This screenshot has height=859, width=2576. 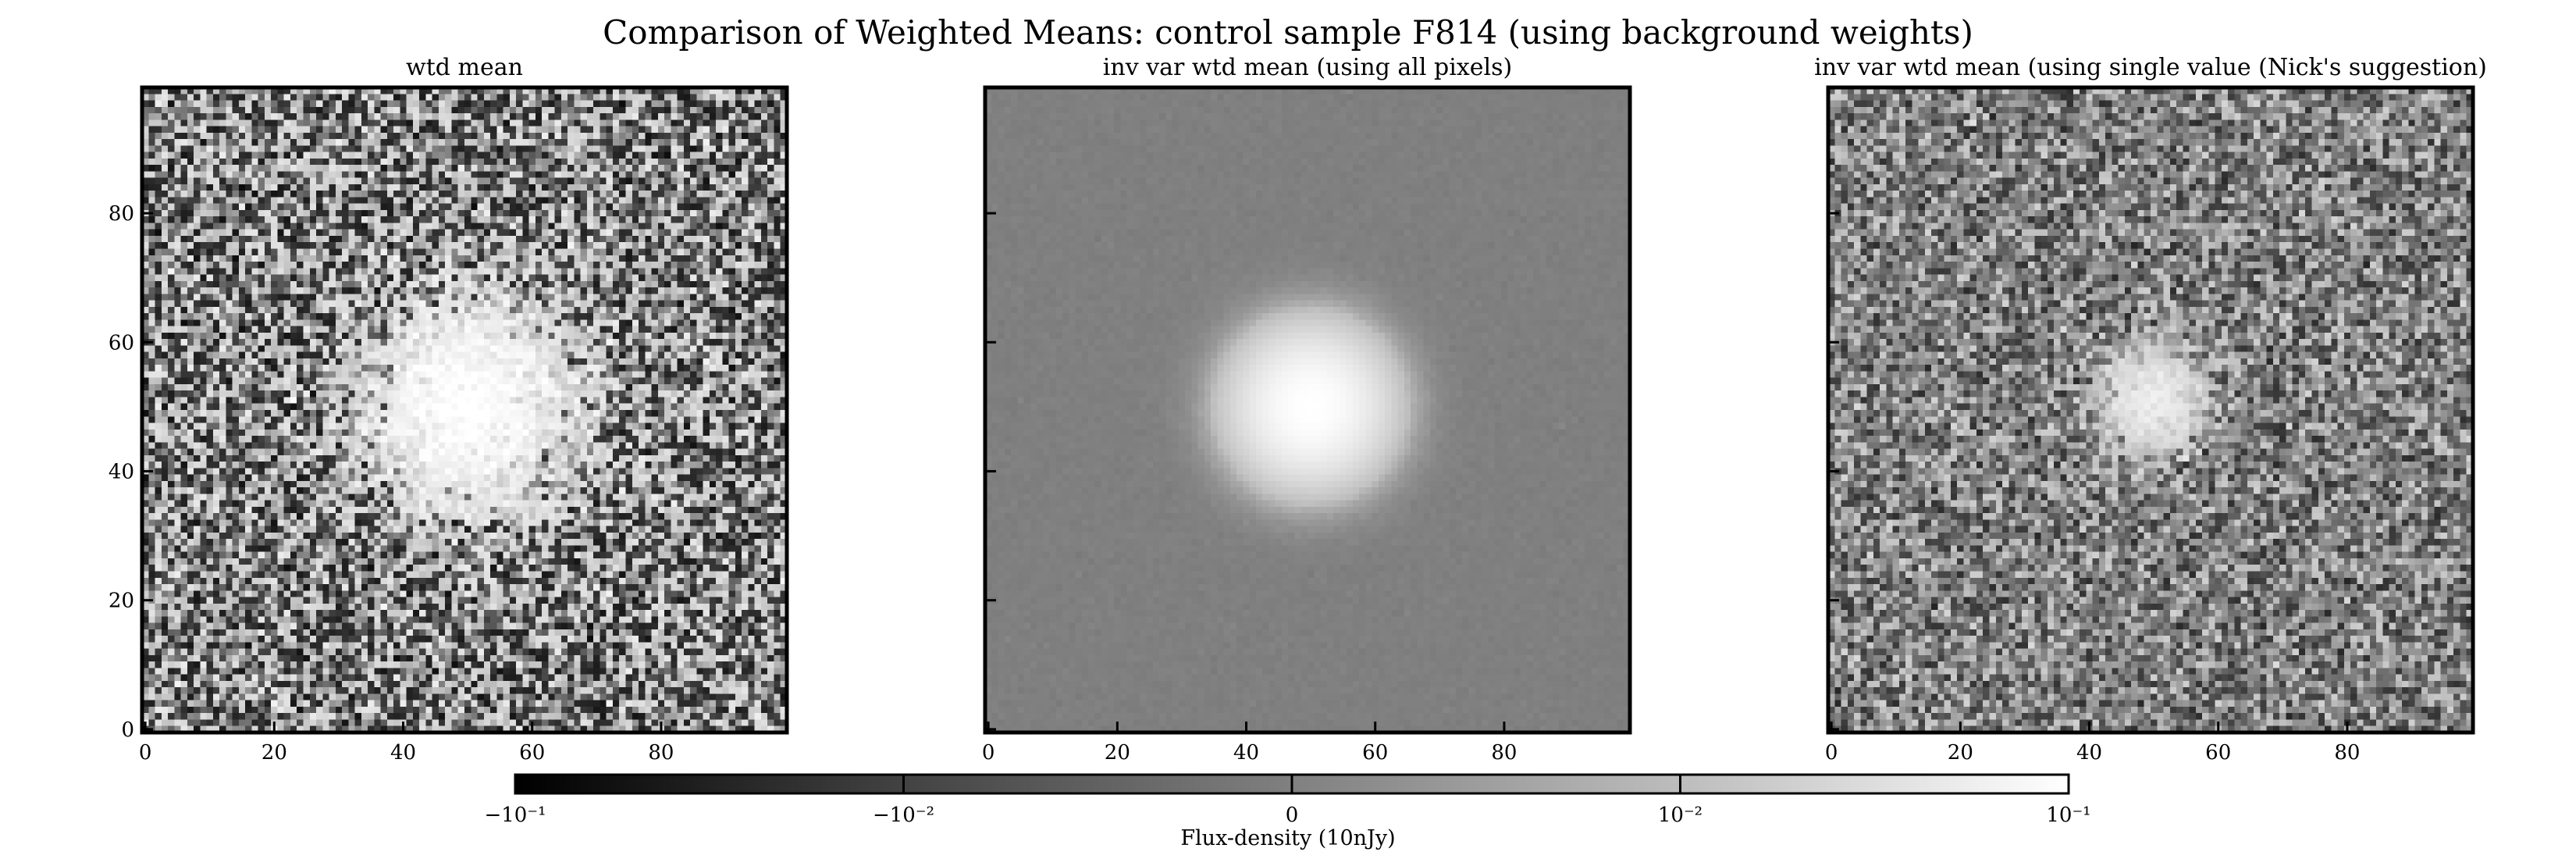 I want to click on colorbar-label: Flux-density (10nJy), so click(x=1287, y=838).